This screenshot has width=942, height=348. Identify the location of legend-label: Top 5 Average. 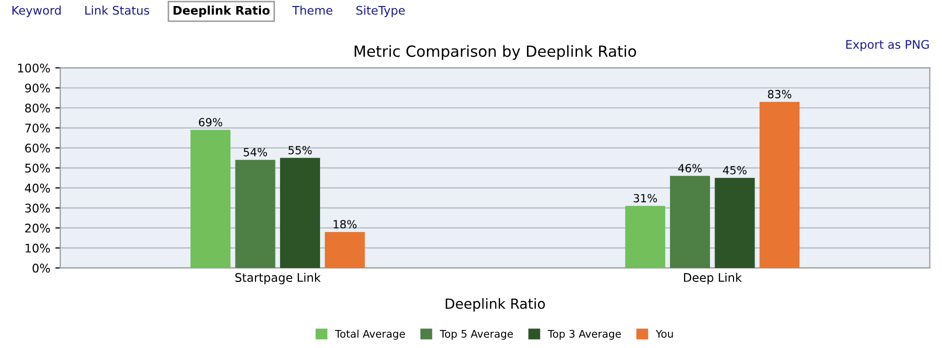
(476, 335).